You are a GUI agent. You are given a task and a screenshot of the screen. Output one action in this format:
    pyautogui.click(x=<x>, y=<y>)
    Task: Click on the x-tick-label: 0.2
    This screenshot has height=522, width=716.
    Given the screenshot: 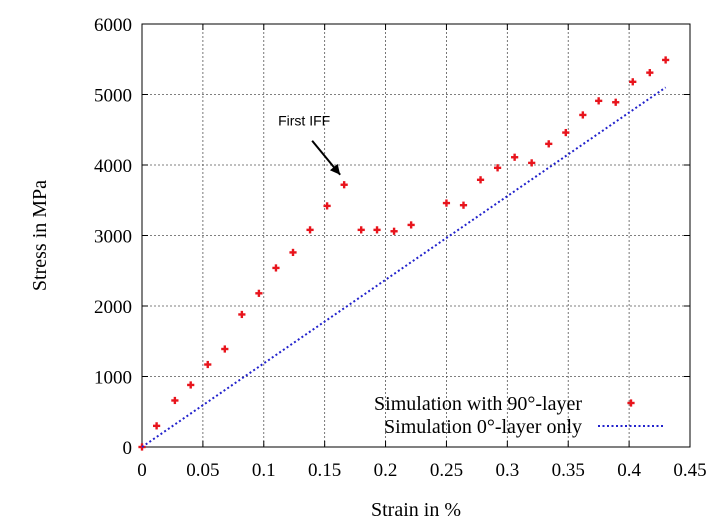 What is the action you would take?
    pyautogui.click(x=386, y=470)
    